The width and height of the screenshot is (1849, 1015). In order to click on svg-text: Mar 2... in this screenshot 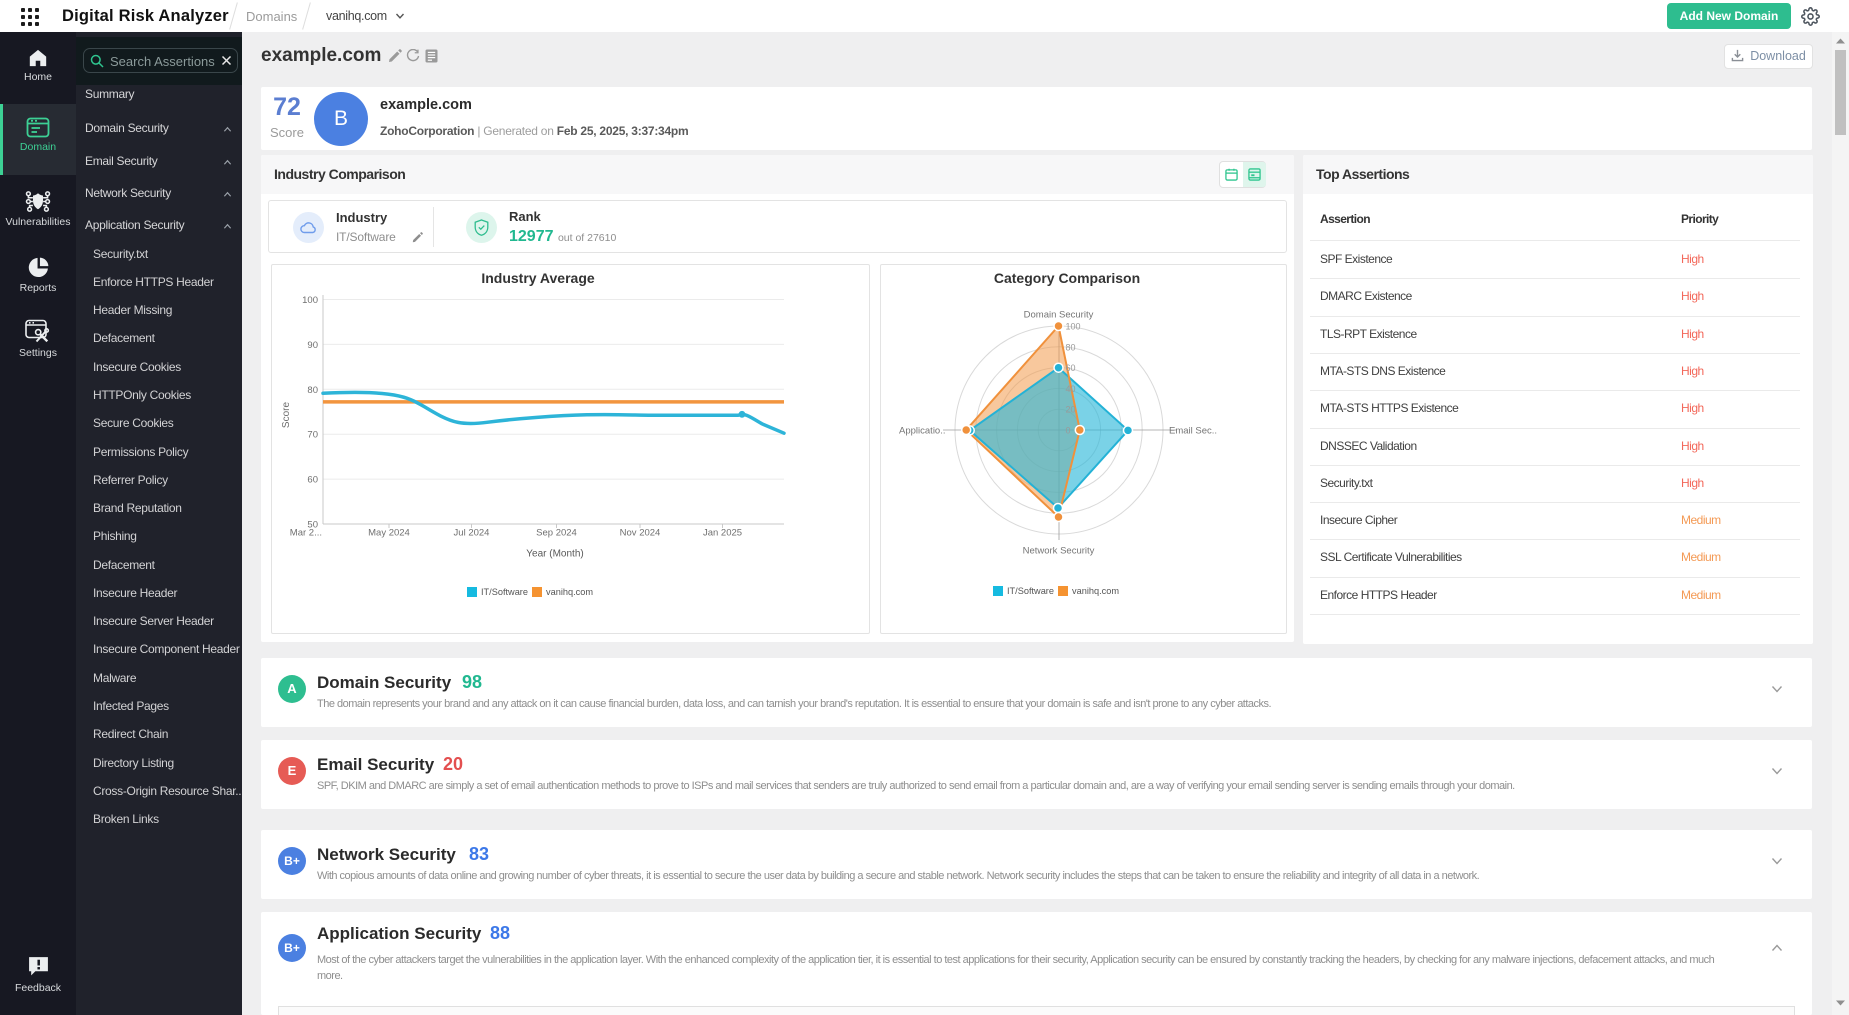, I will do `click(306, 533)`.